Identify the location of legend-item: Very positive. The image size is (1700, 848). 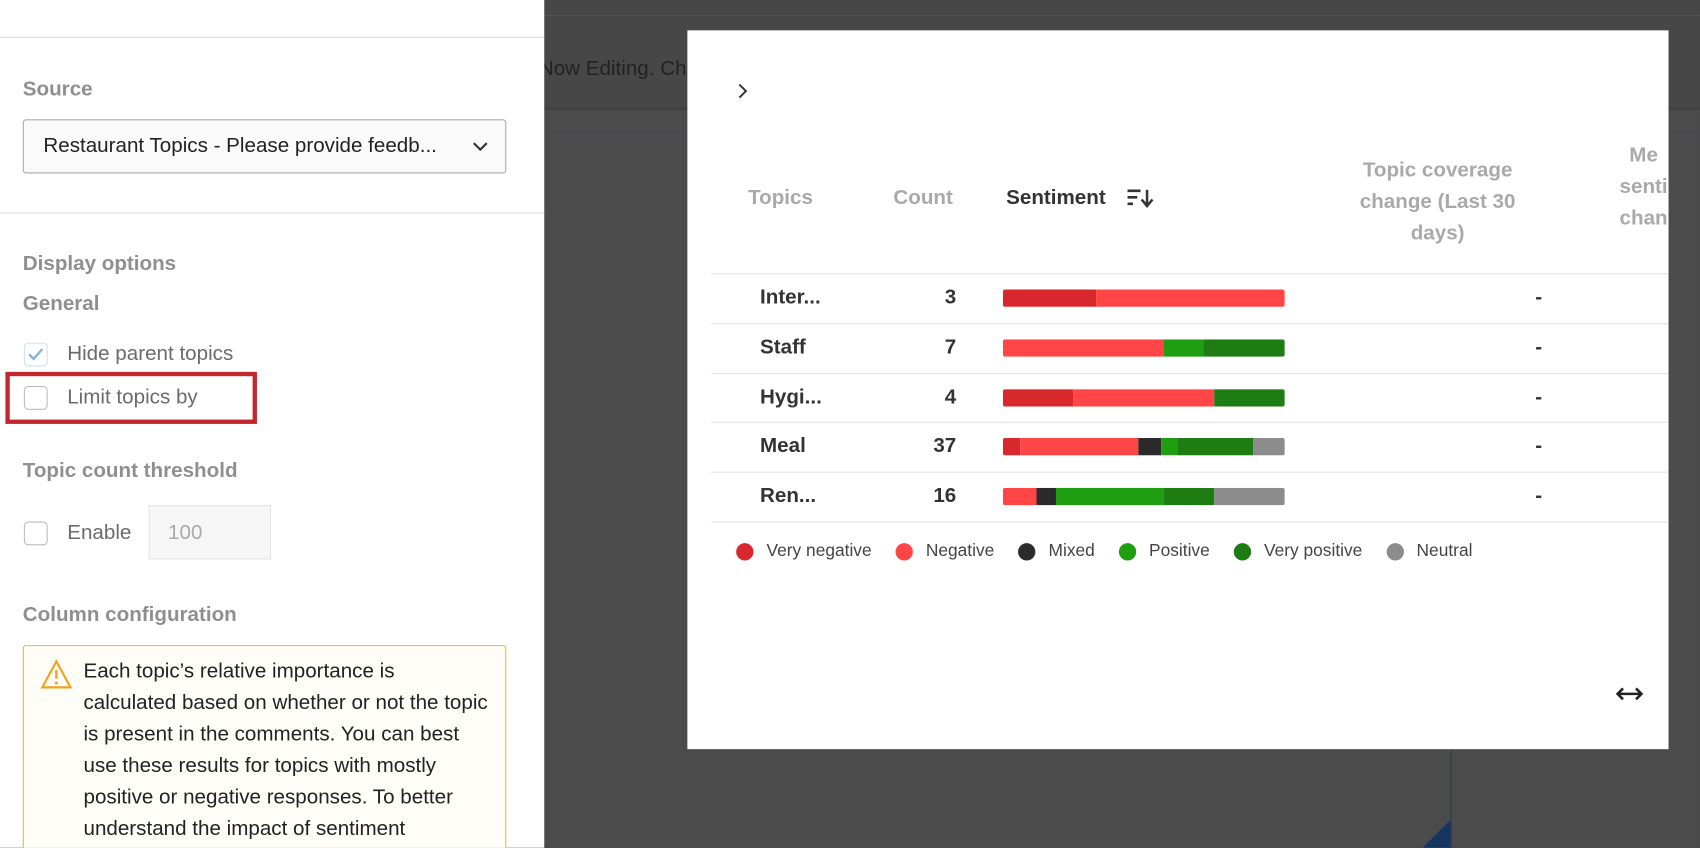
(1298, 552).